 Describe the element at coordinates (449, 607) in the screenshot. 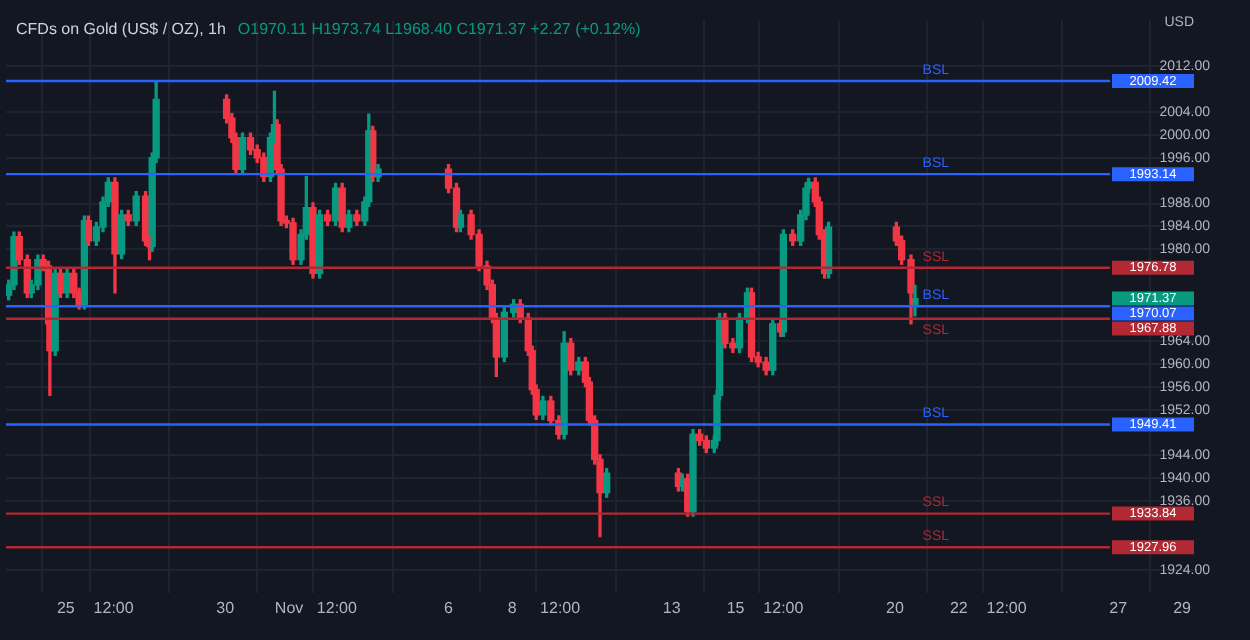

I see `x-tick-label: 6` at that location.